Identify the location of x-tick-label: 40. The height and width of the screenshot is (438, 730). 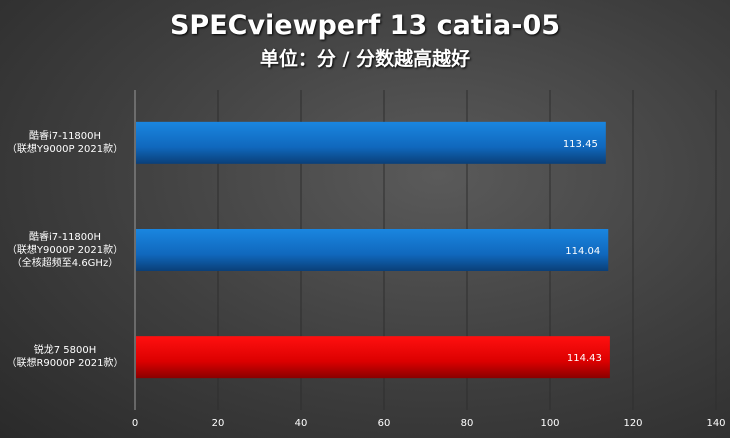
(301, 423).